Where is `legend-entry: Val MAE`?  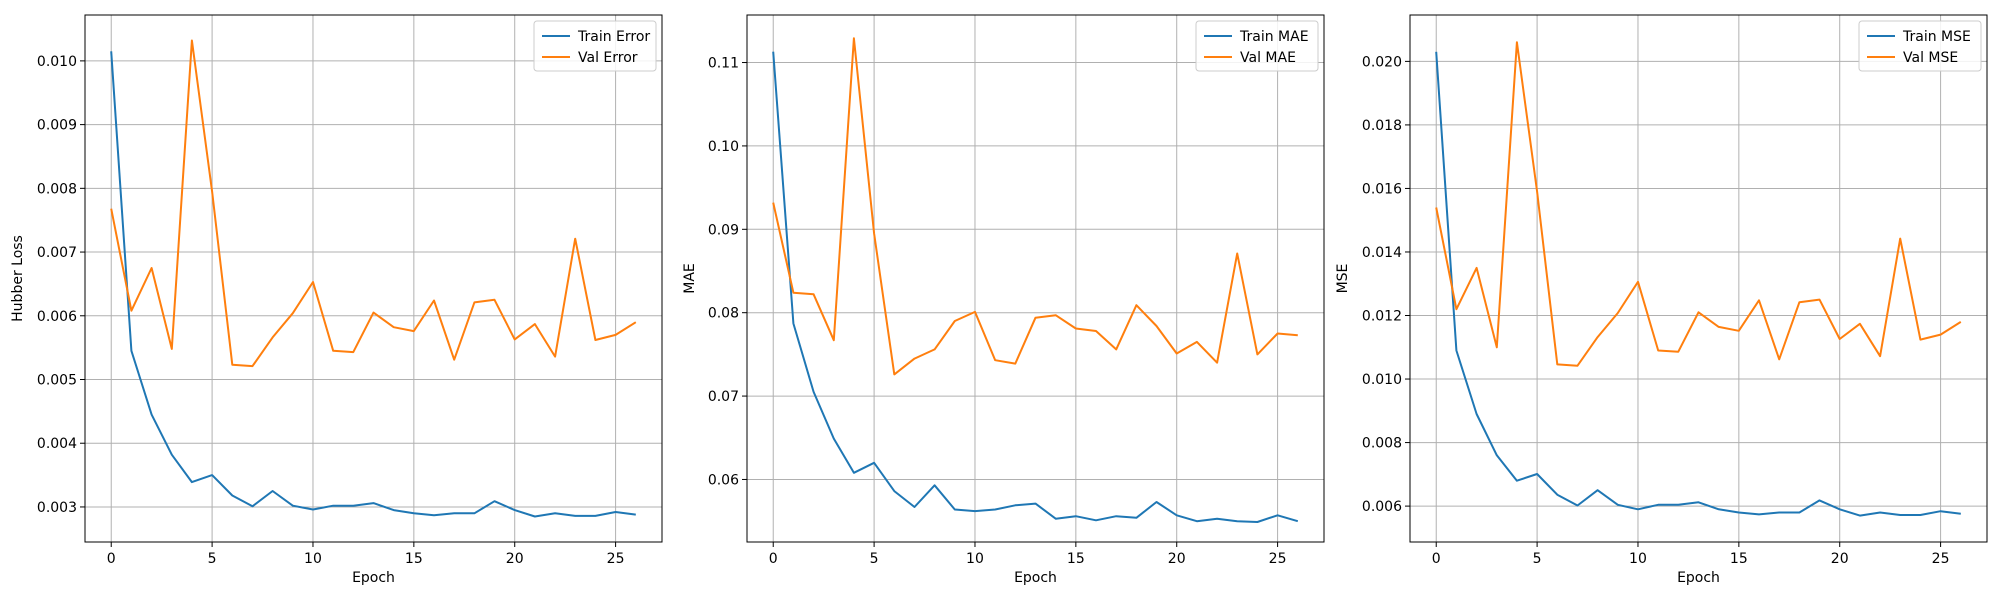 legend-entry: Val MAE is located at coordinates (1268, 58).